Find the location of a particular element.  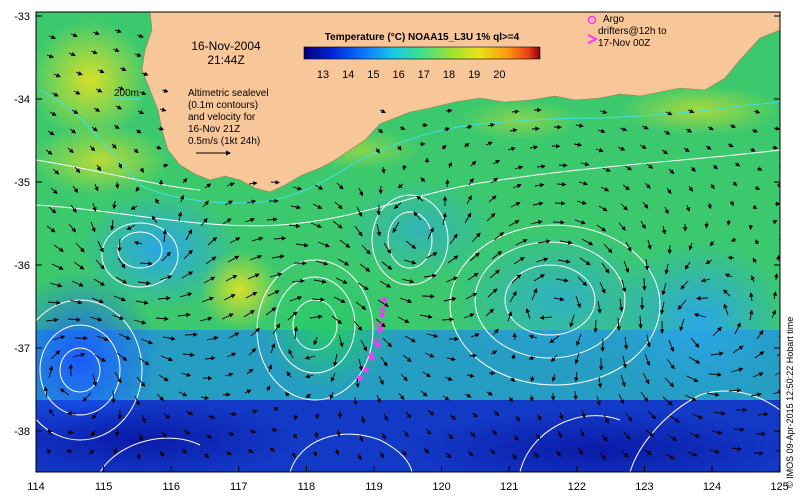

argo-drifter-tracks is located at coordinates (372, 339).